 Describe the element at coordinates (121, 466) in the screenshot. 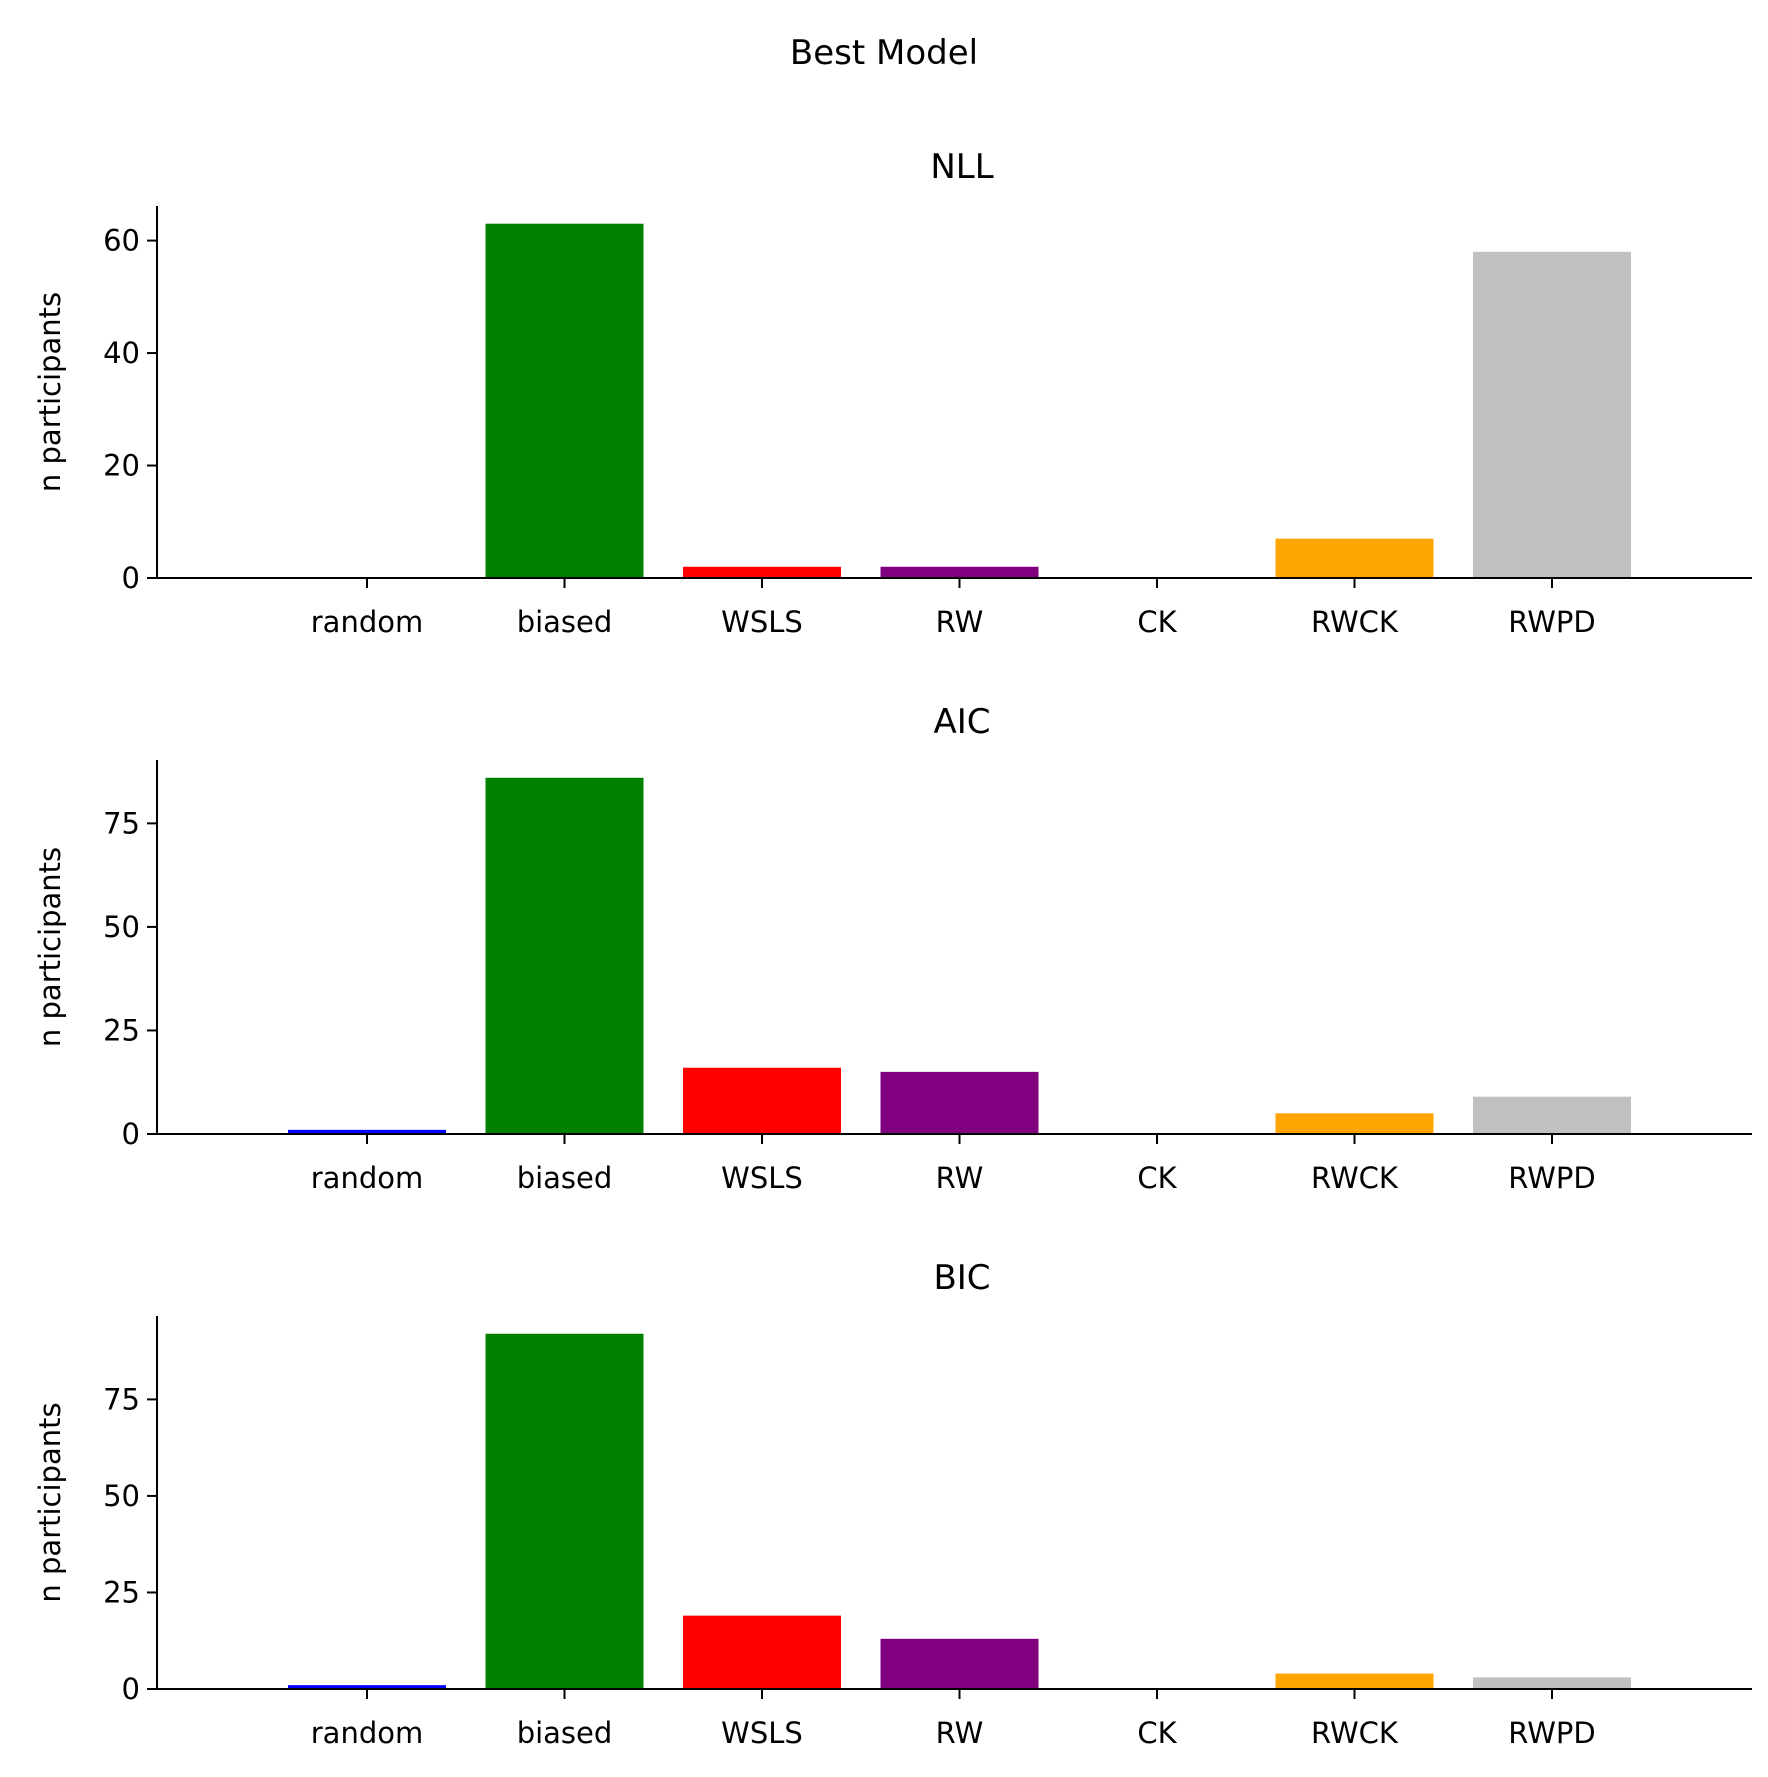

I see `y-tick-label: 20` at that location.